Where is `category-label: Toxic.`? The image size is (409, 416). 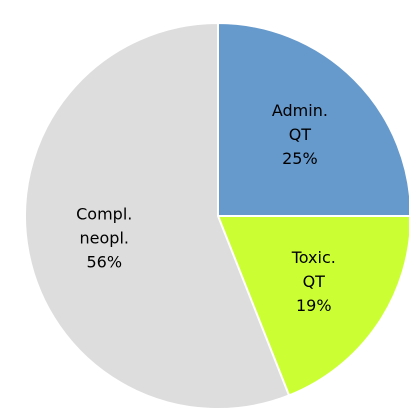 category-label: Toxic. is located at coordinates (313, 257).